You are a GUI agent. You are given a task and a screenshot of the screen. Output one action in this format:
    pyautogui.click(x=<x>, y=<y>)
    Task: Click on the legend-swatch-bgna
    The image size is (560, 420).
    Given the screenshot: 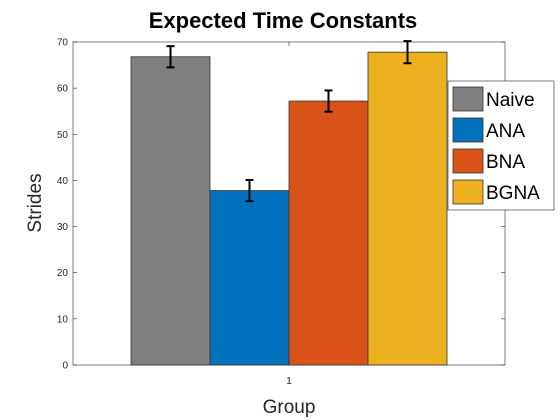 What is the action you would take?
    pyautogui.click(x=468, y=192)
    